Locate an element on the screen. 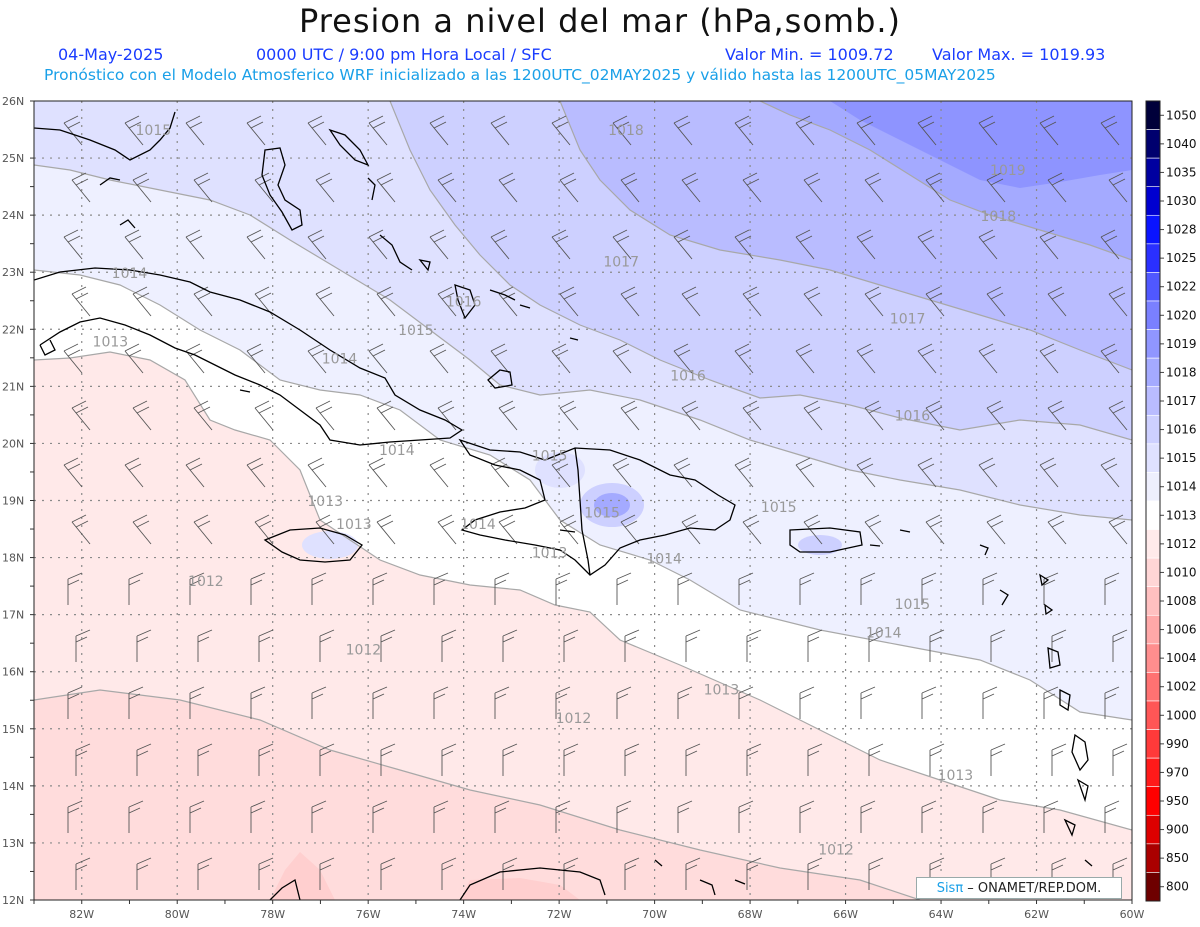 Image resolution: width=1200 pixels, height=927 pixels. legend-label: 1000 is located at coordinates (1181, 715).